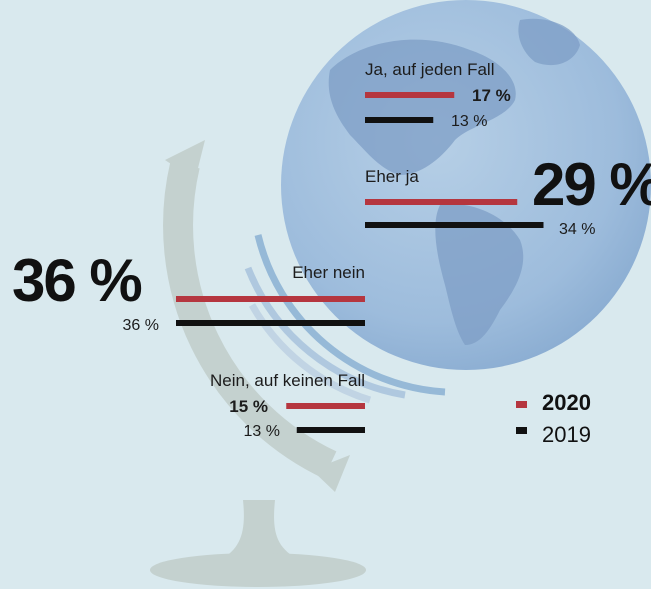 The height and width of the screenshot is (589, 651). Describe the element at coordinates (331, 473) in the screenshot. I see `arc-arrow-bottom-icon` at that location.